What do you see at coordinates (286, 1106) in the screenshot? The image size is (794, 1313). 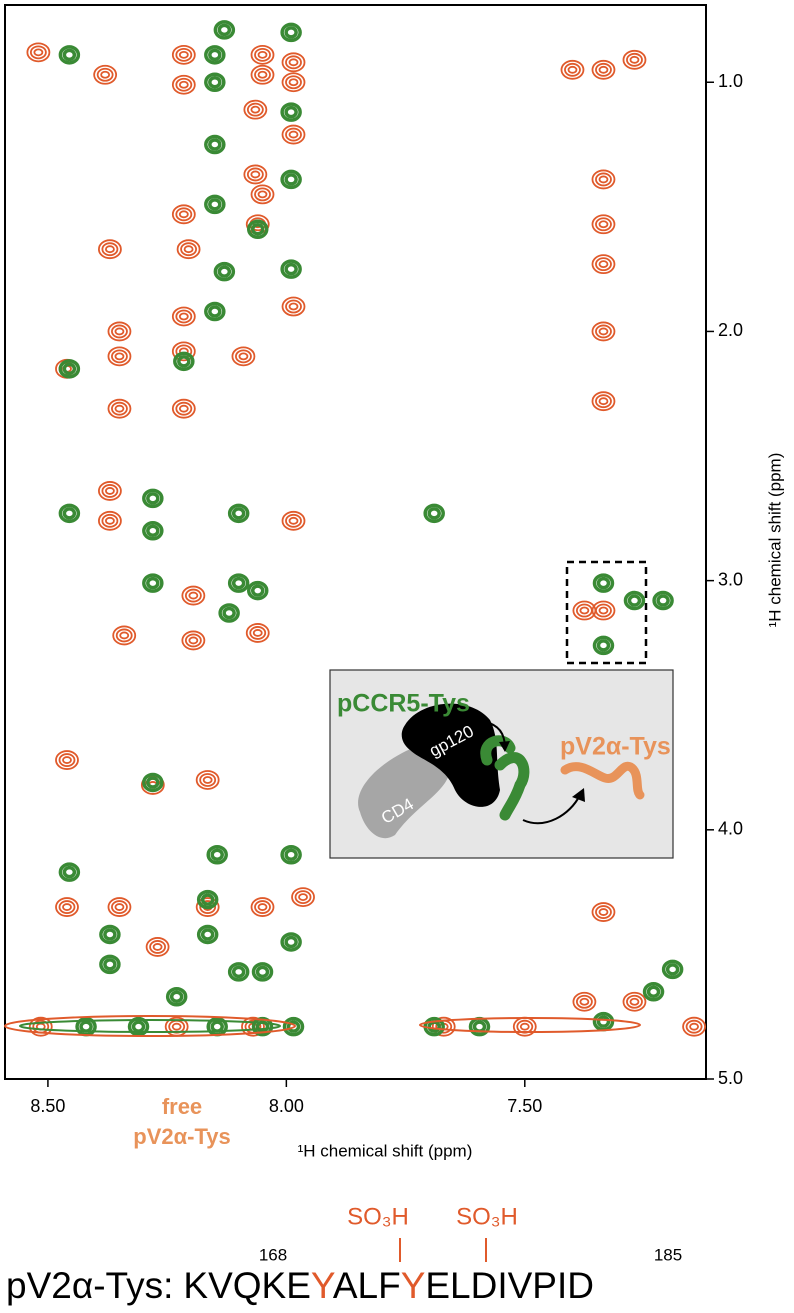 I see `x-tick-label: 8.00` at bounding box center [286, 1106].